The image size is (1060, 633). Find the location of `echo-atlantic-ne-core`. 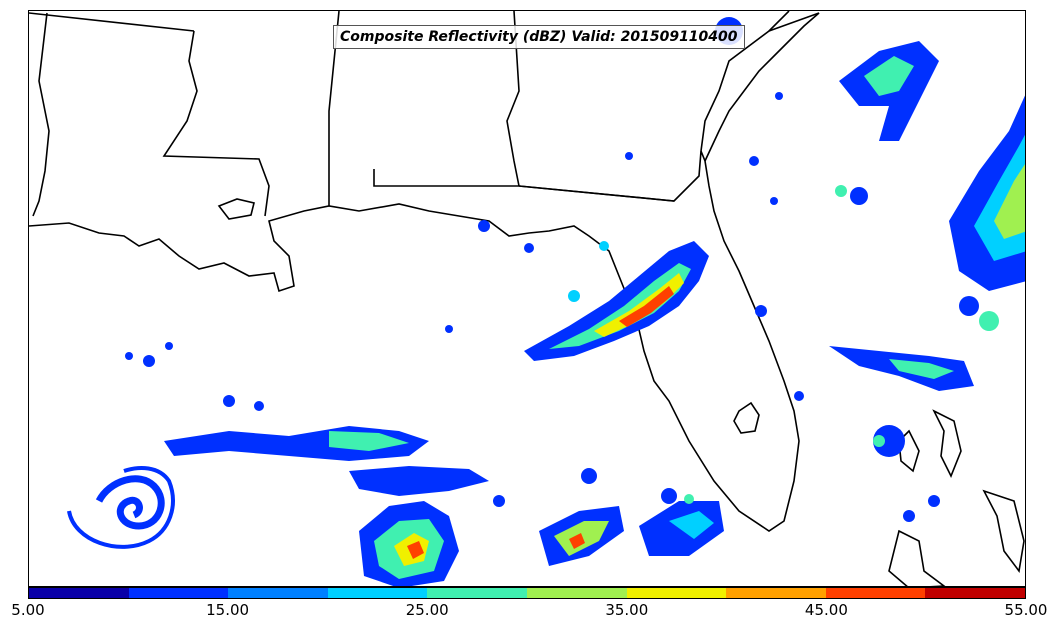

echo-atlantic-ne-core is located at coordinates (1009, 201).